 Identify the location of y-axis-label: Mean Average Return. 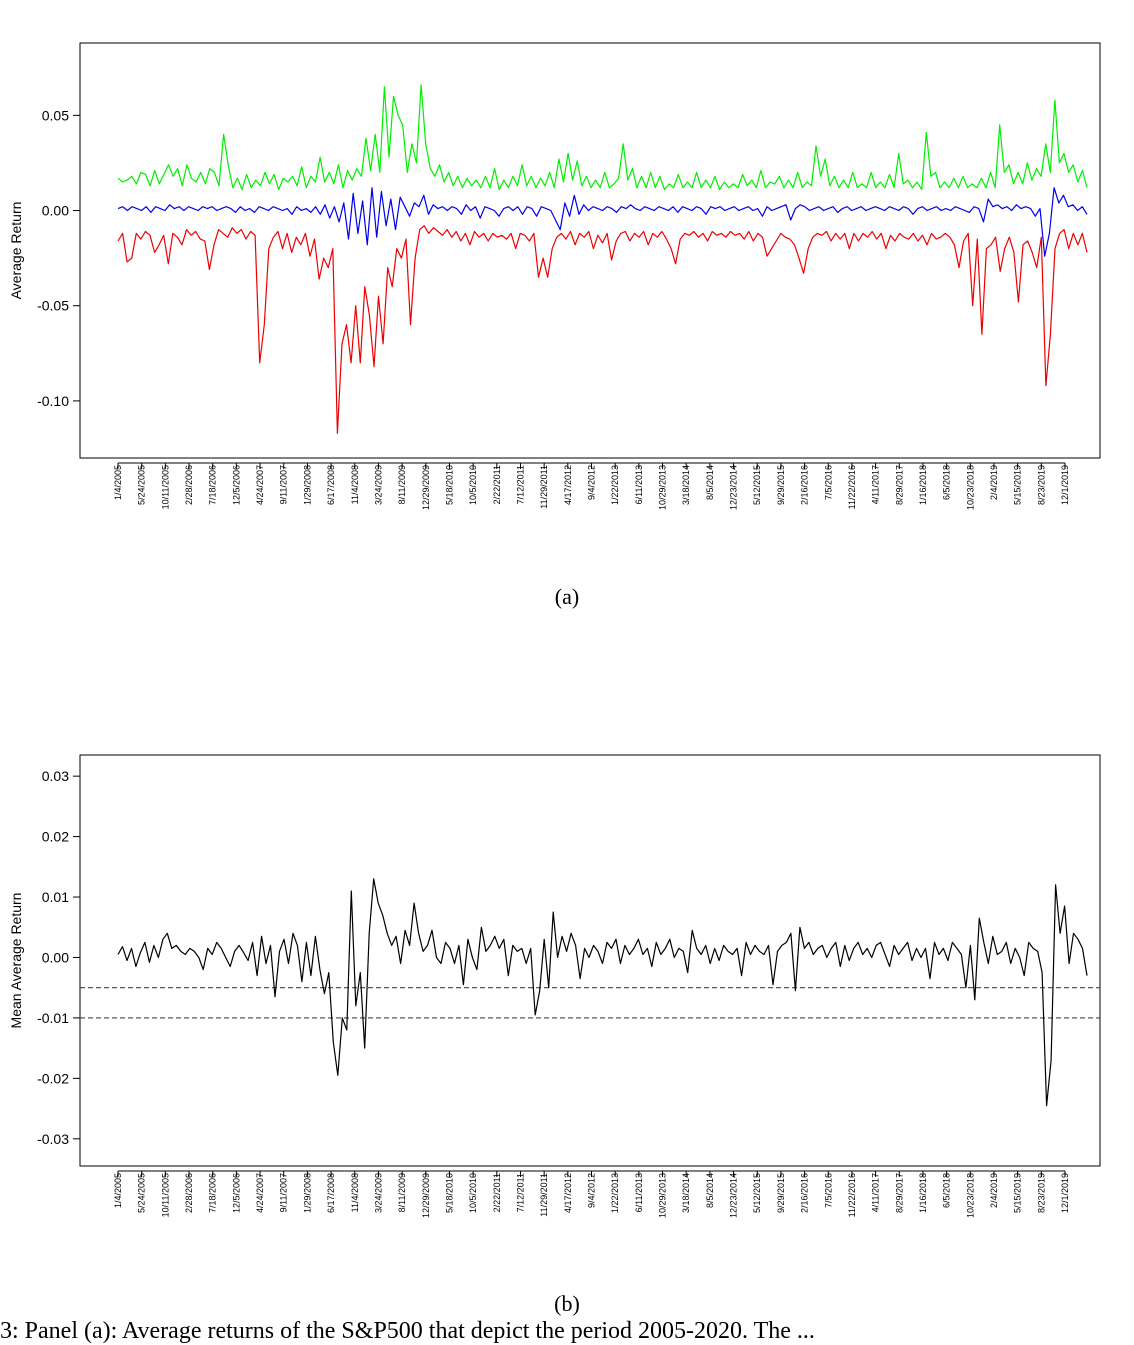
(16, 961).